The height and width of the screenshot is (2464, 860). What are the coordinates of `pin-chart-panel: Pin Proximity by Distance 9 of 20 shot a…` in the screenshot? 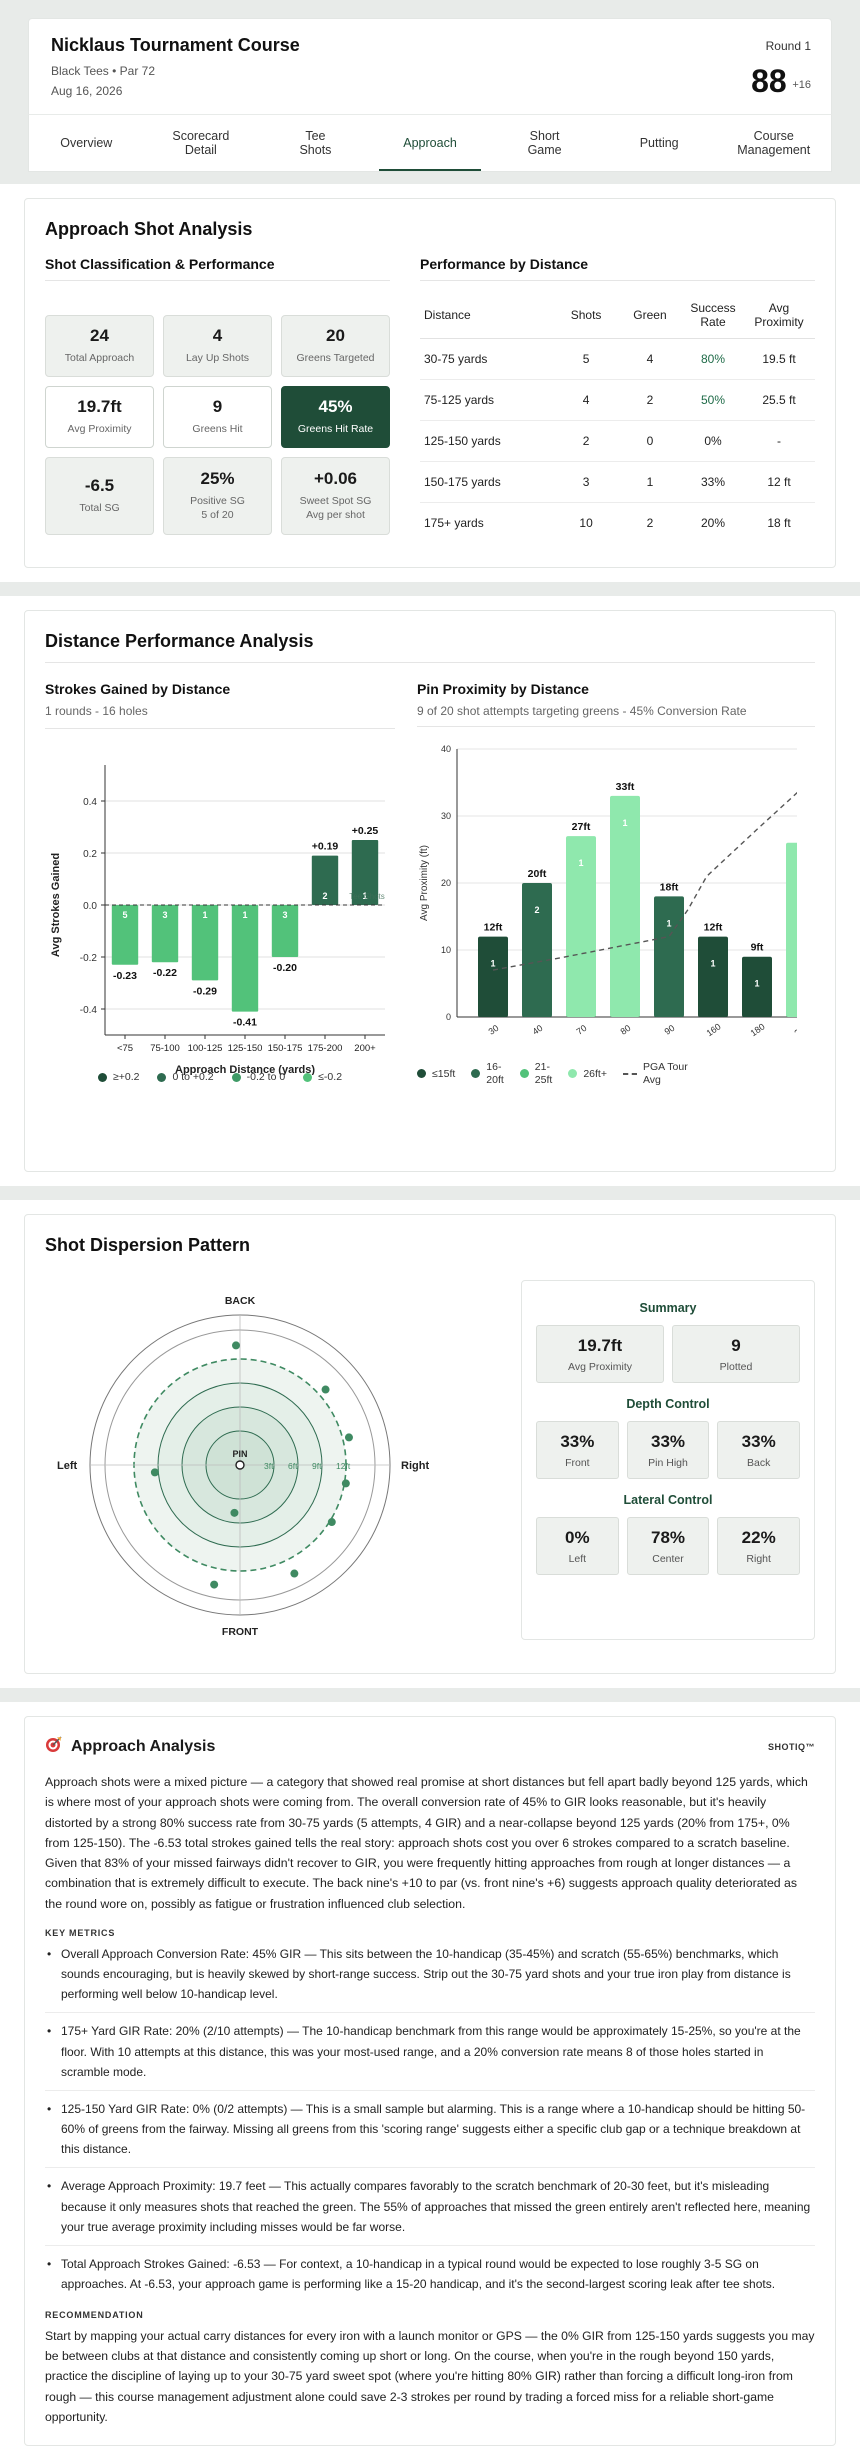 It's located at (616, 884).